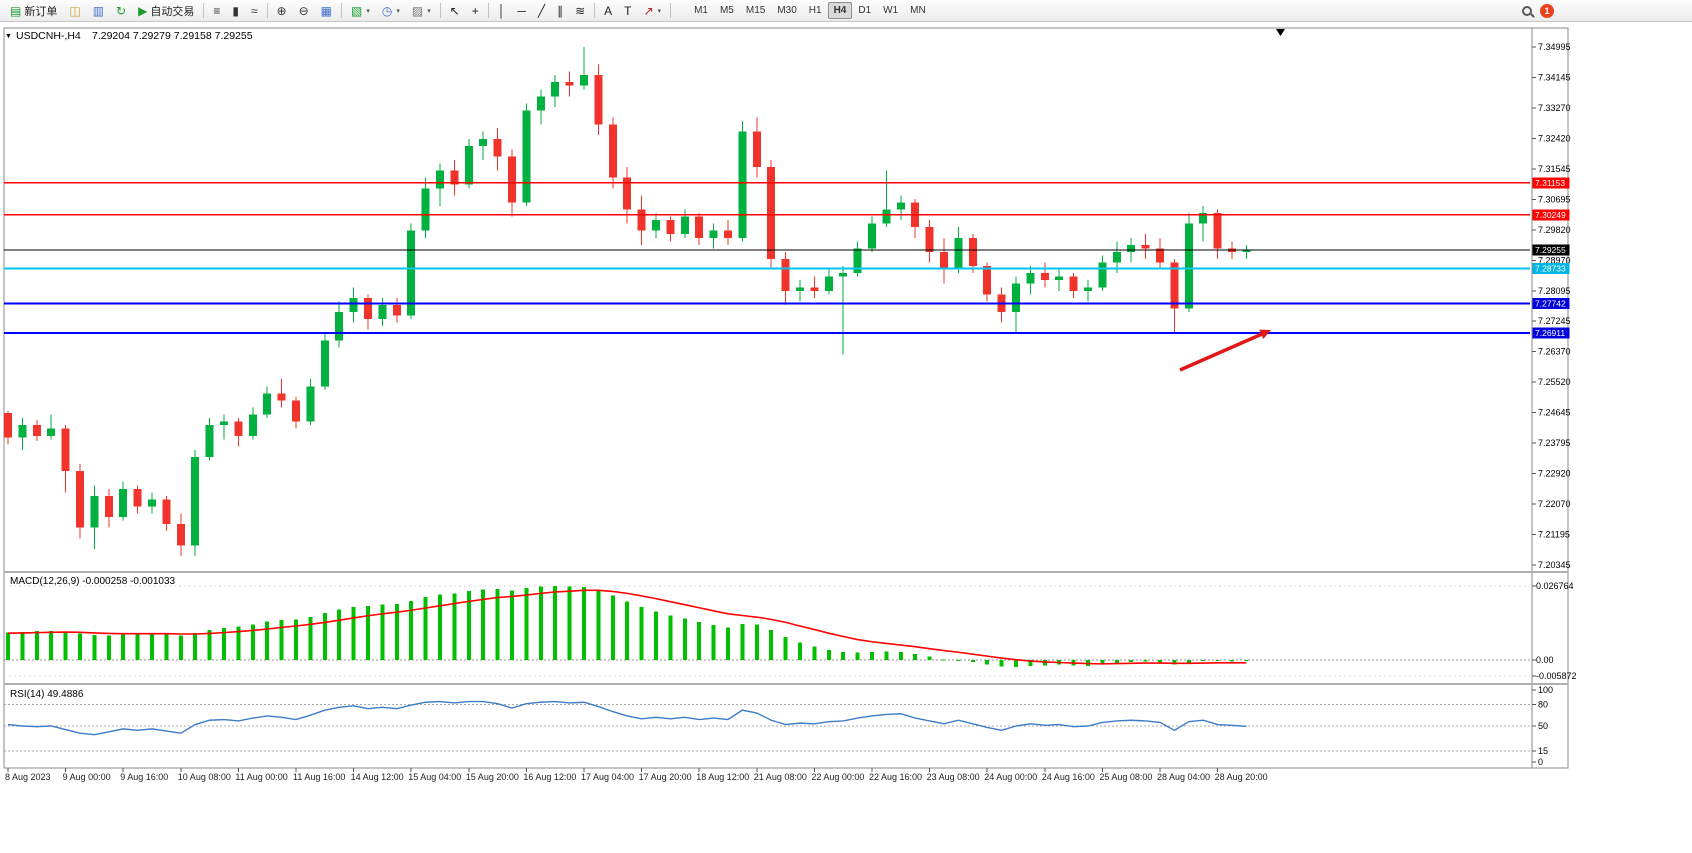  What do you see at coordinates (360, 11) in the screenshot?
I see `indicators-button: ▧ ▾` at bounding box center [360, 11].